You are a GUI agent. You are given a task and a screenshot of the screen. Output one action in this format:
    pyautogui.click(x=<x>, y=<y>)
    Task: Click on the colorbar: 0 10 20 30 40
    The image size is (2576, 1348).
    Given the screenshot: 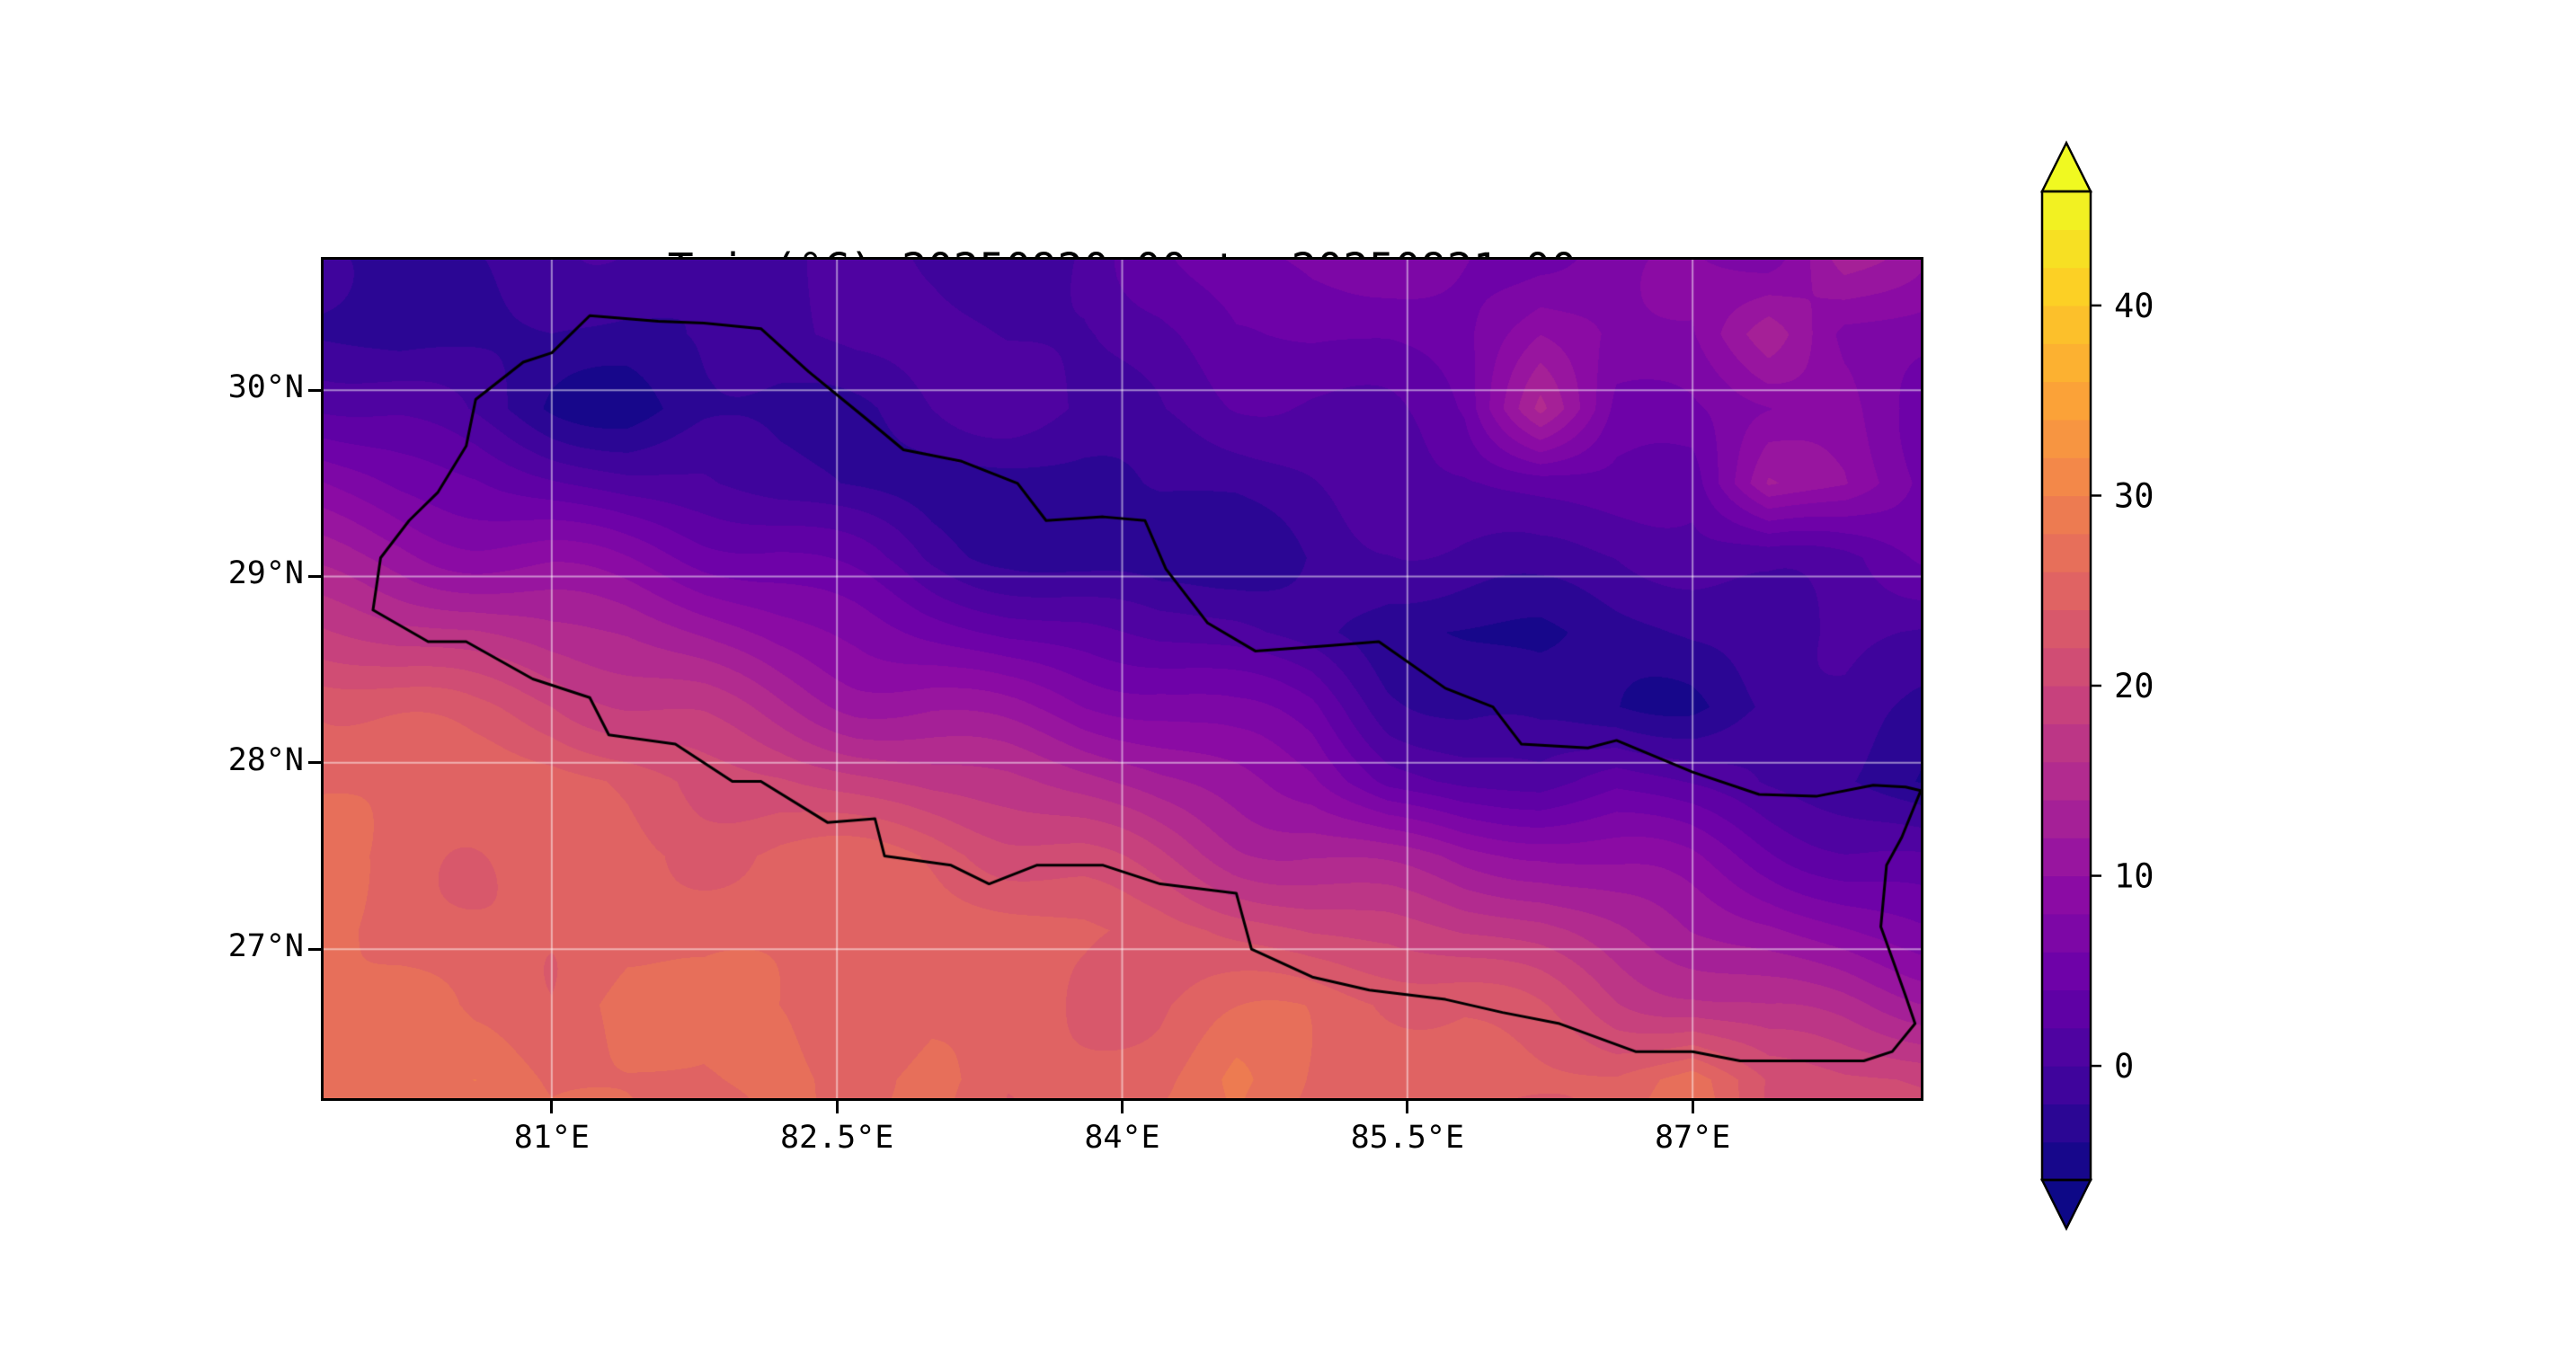 What is the action you would take?
    pyautogui.click(x=2132, y=706)
    